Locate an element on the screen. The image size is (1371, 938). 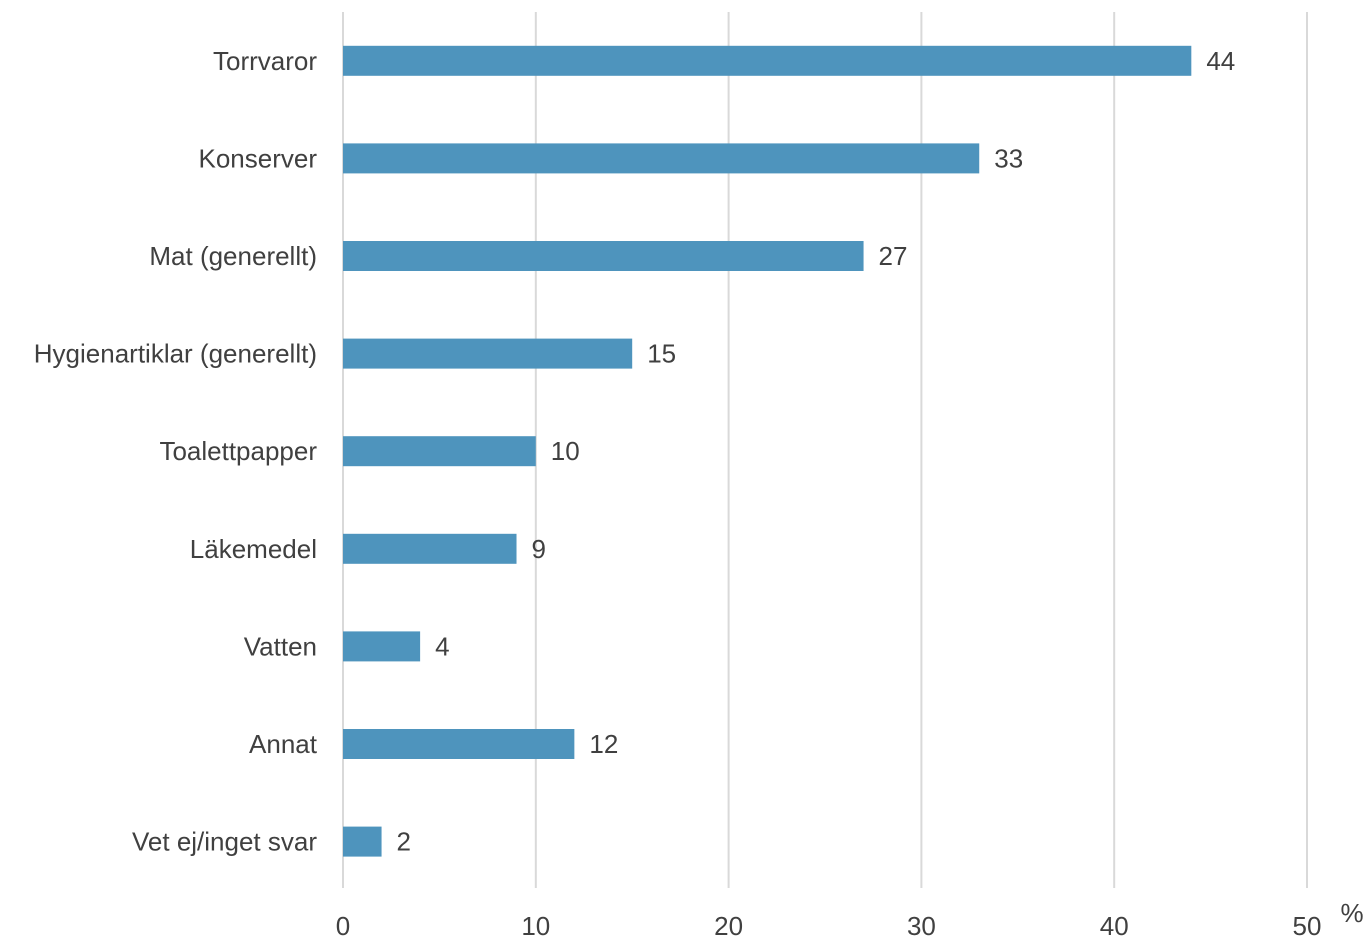
category-label: Toalettpapper is located at coordinates (238, 451).